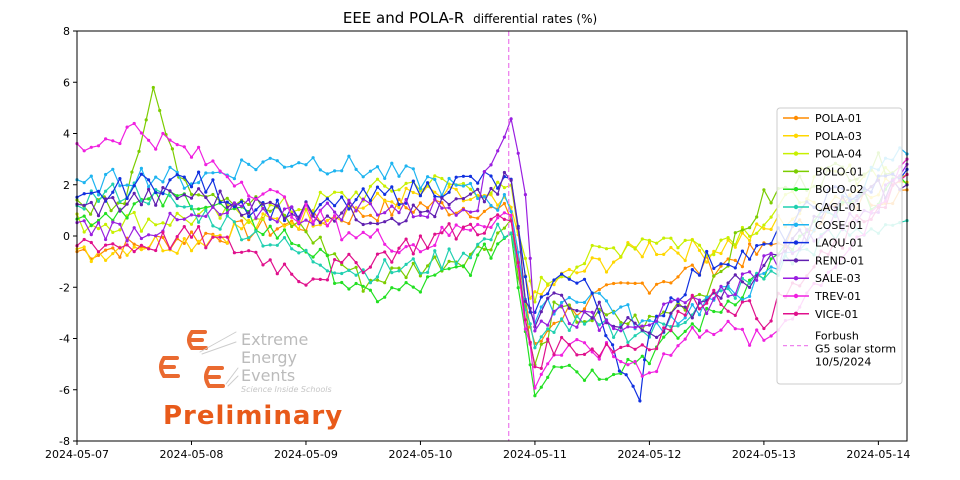 The height and width of the screenshot is (480, 960). Describe the element at coordinates (219, 359) in the screenshot. I see `eee-logo-rays` at that location.